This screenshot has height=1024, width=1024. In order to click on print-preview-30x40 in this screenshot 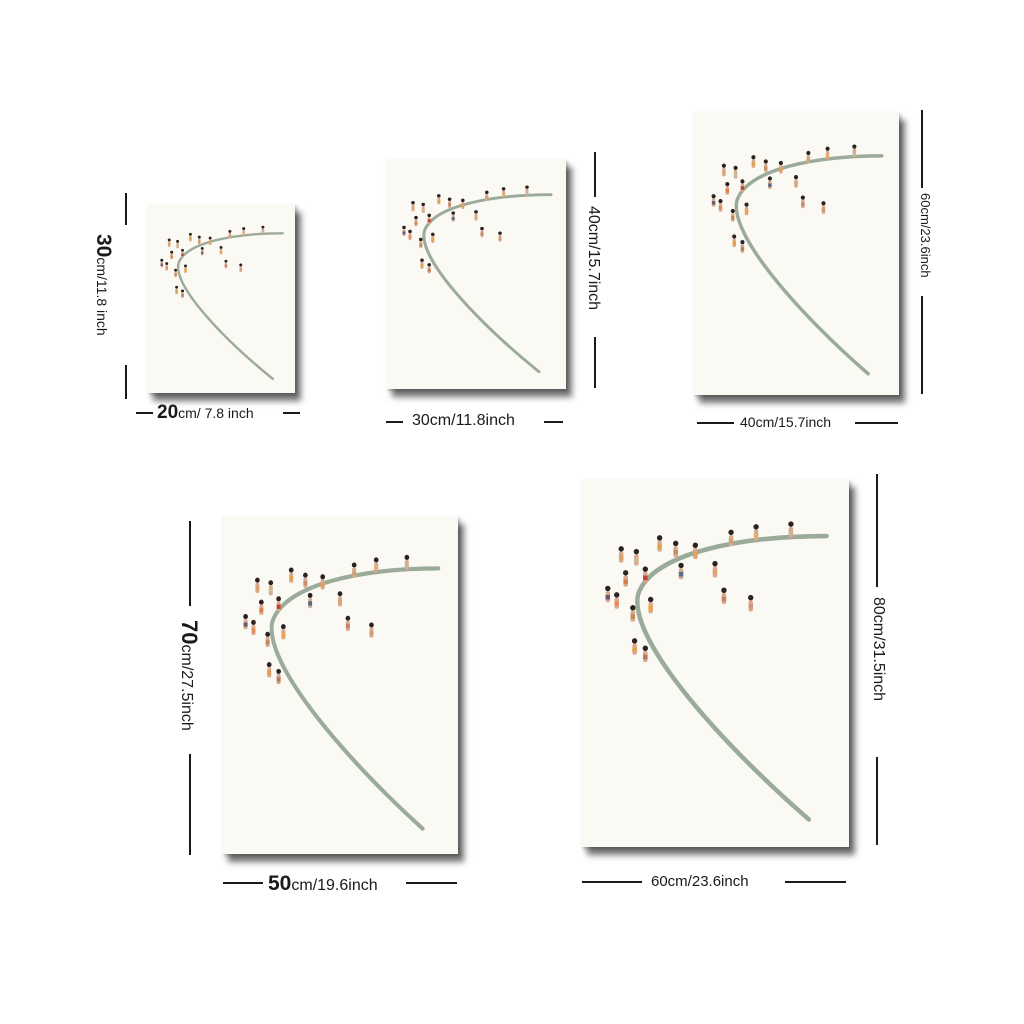, I will do `click(476, 274)`.